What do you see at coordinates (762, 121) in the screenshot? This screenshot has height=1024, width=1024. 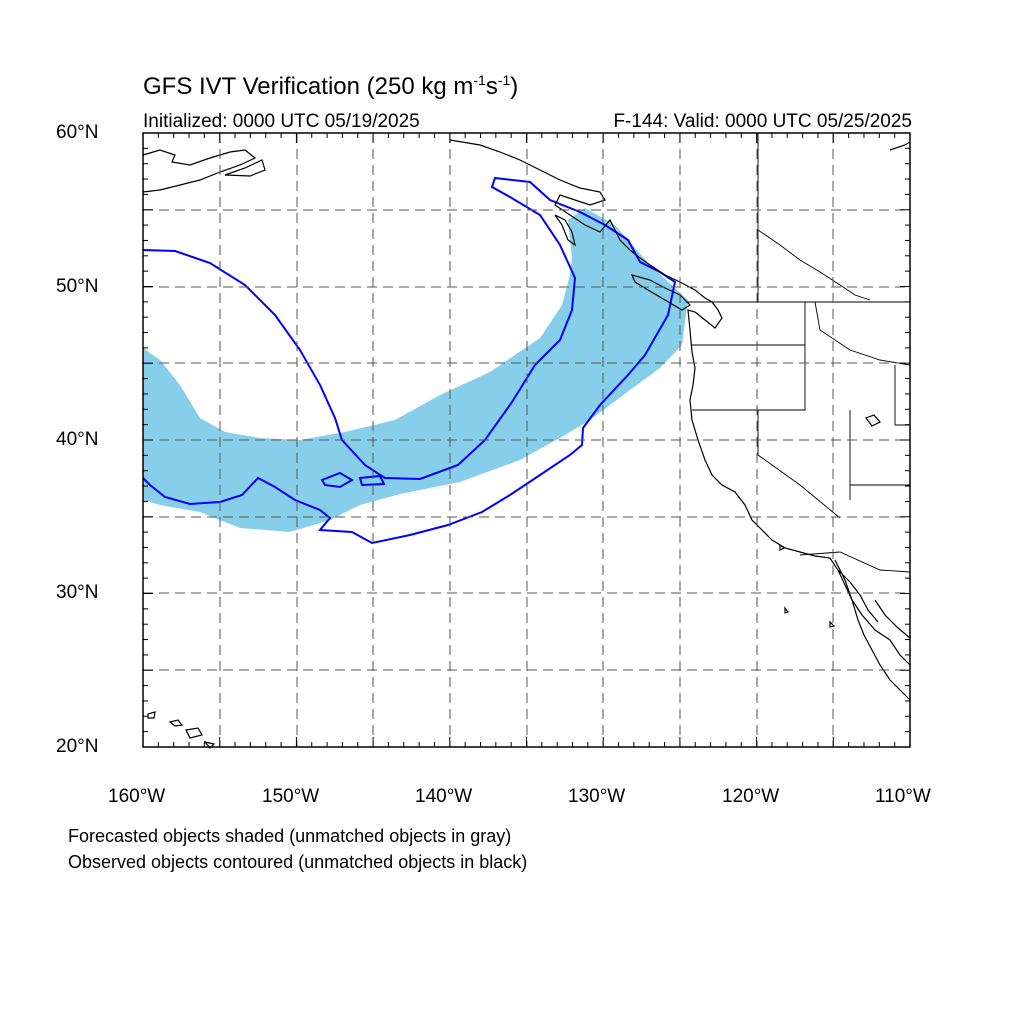 I see `valid-time-label: F-144: Valid: 0000 UTC 05/25/2025` at bounding box center [762, 121].